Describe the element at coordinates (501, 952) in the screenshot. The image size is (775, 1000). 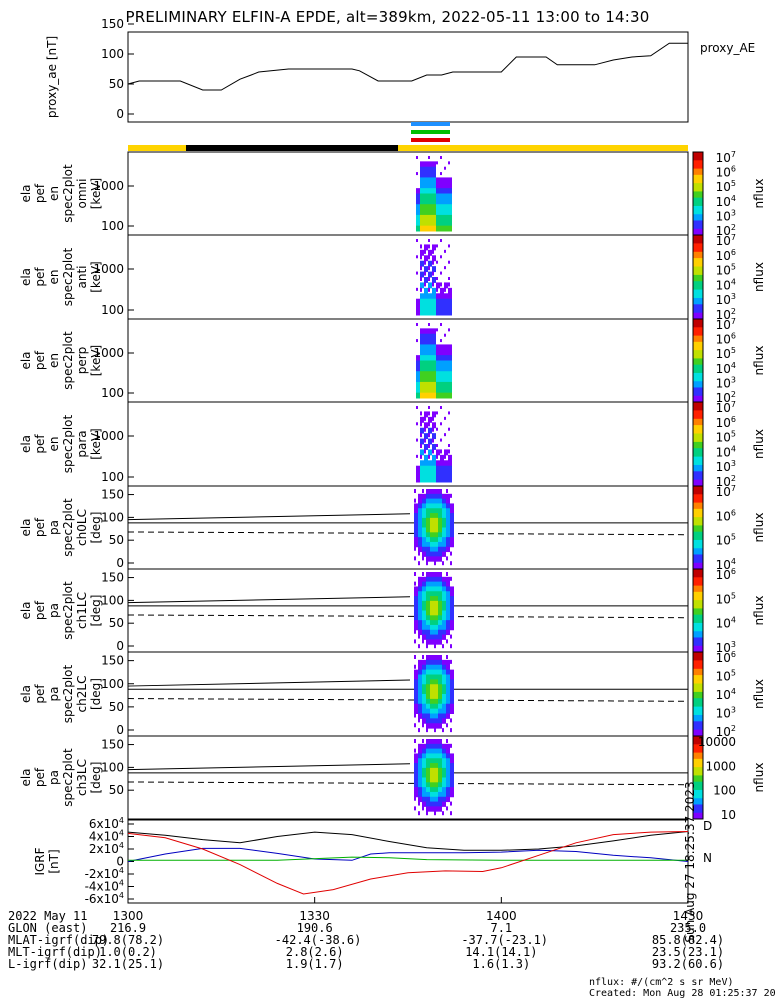
I see `footer-row-value: 14.1(14.1)` at that location.